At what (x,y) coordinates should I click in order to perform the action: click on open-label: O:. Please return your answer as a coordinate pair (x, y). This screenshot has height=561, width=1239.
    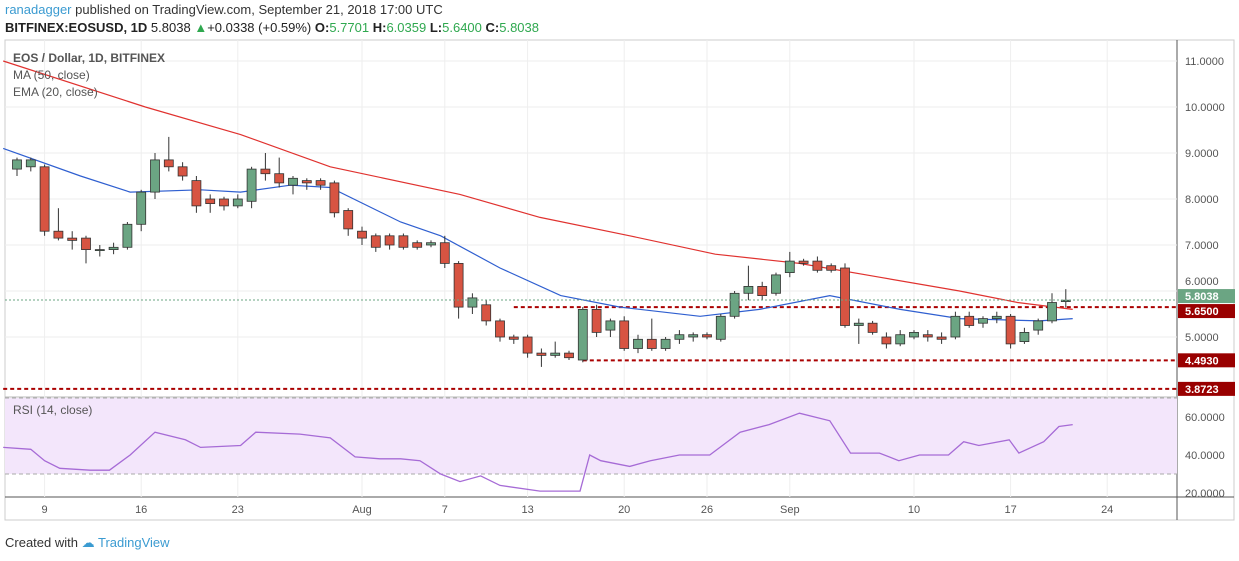
    Looking at the image, I should click on (322, 27).